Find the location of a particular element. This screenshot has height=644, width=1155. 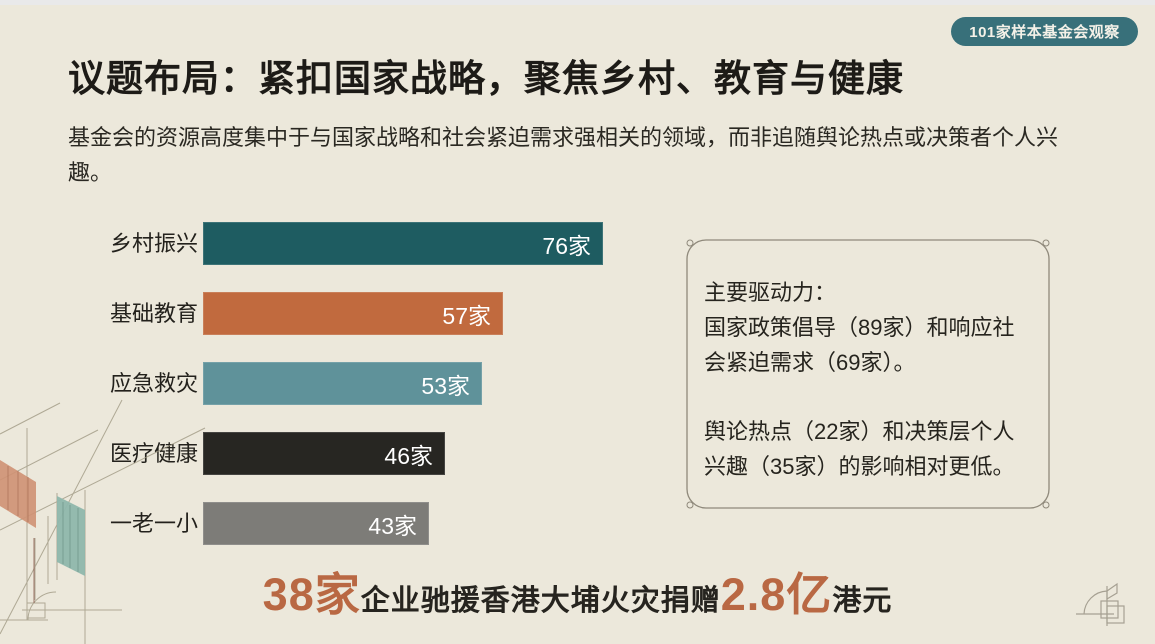

bar-value-label: 46家 is located at coordinates (408, 455).